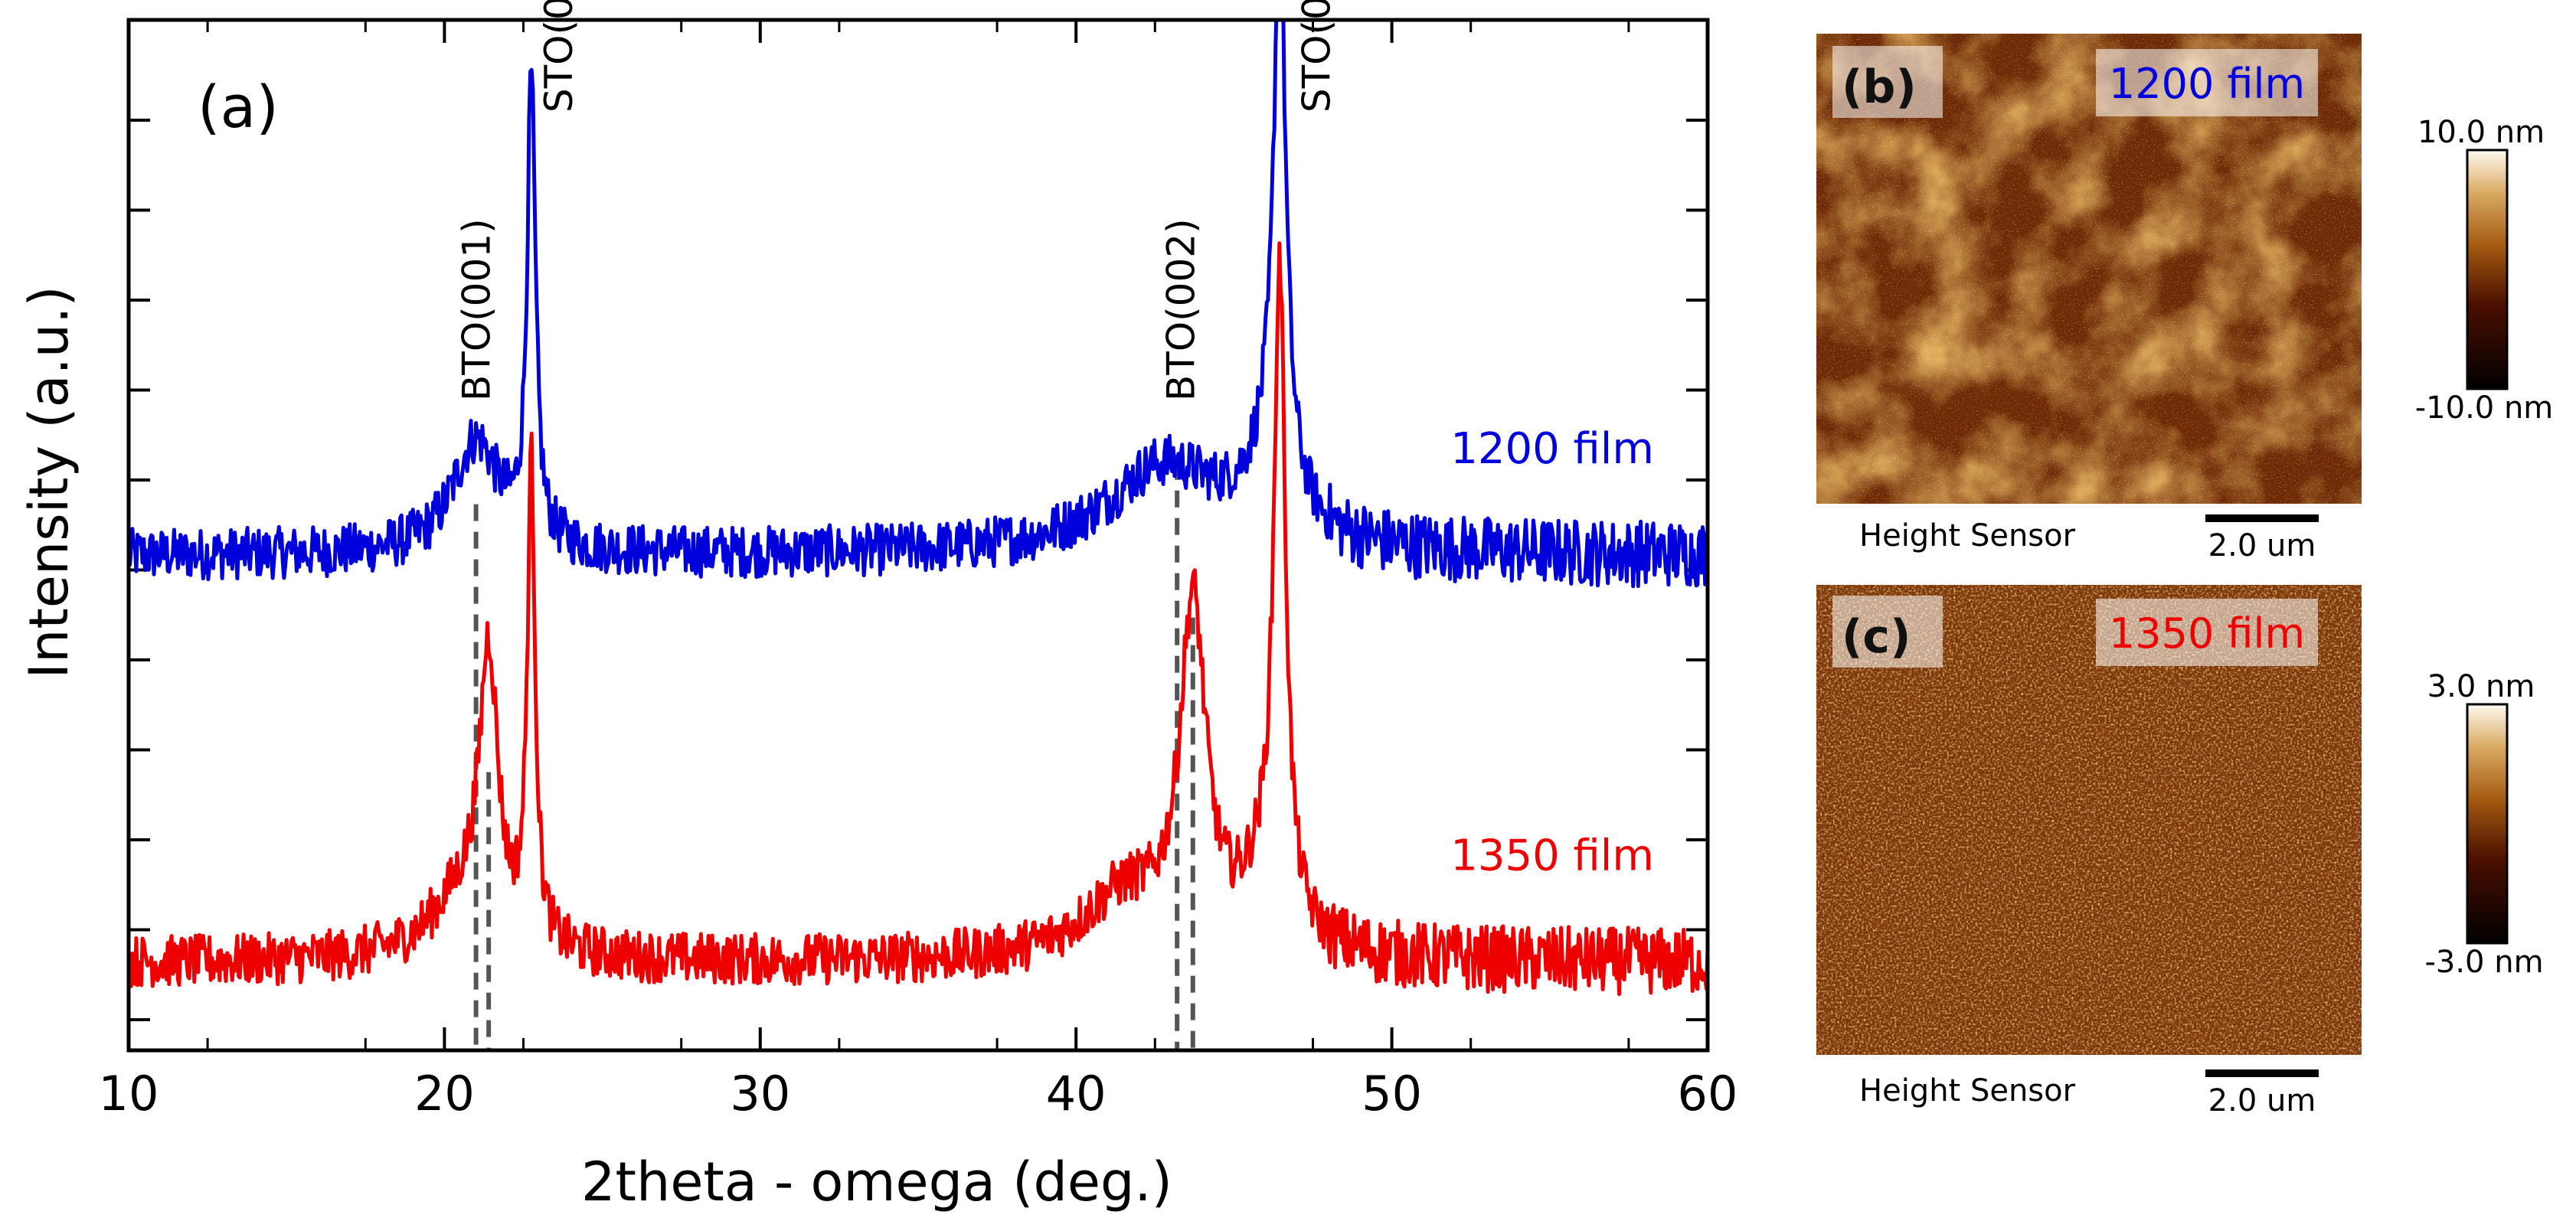 The image size is (2576, 1231). Describe the element at coordinates (1392, 1094) in the screenshot. I see `x-tick-label: 50` at that location.